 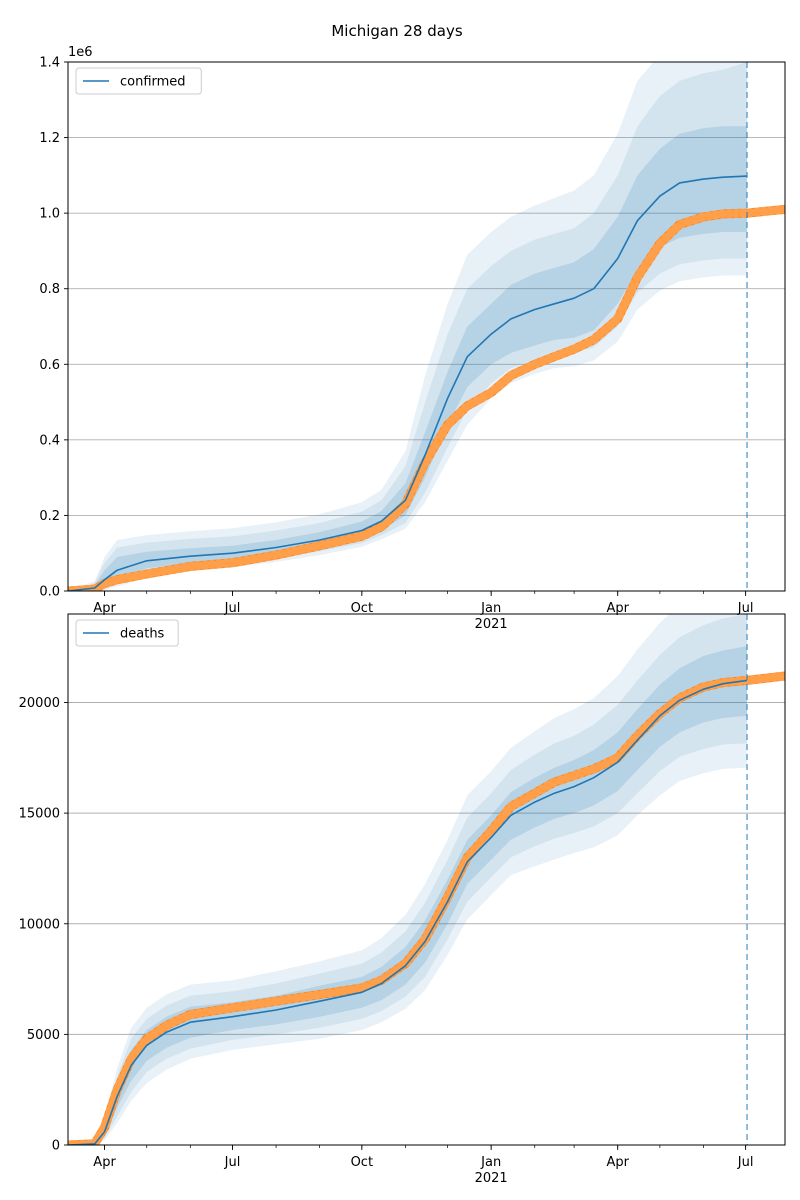 I want to click on figure-title: Michigan 28 days, so click(x=396, y=31).